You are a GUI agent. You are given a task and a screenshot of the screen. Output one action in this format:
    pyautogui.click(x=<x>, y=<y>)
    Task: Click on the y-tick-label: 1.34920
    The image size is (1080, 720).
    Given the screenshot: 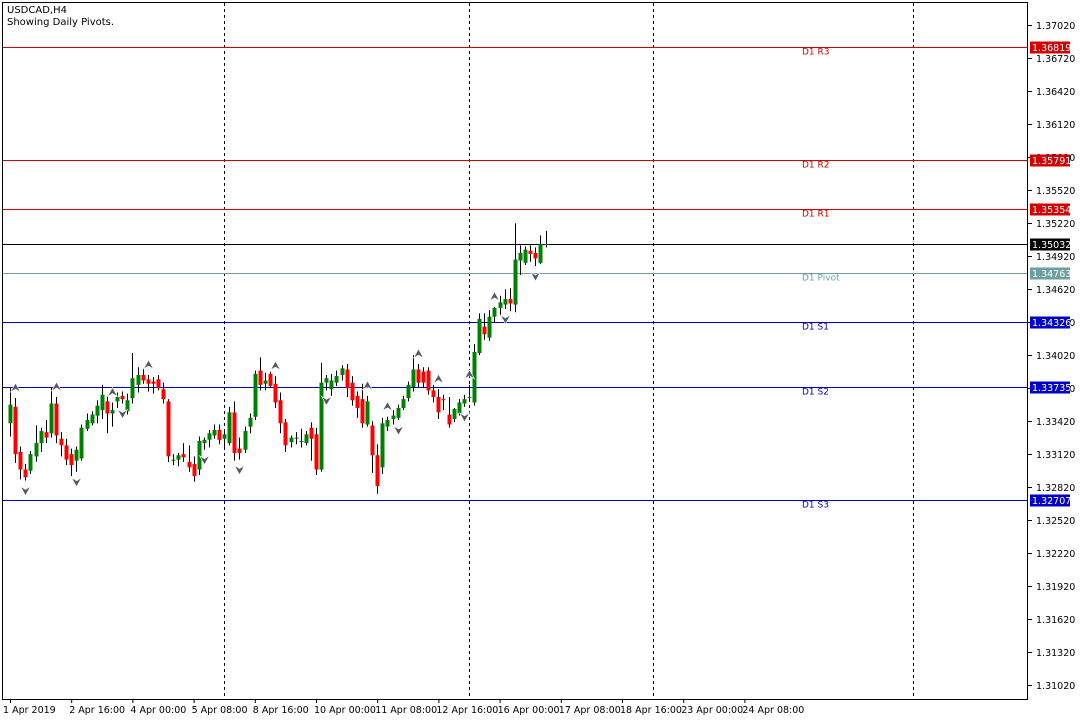 What is the action you would take?
    pyautogui.click(x=1055, y=257)
    